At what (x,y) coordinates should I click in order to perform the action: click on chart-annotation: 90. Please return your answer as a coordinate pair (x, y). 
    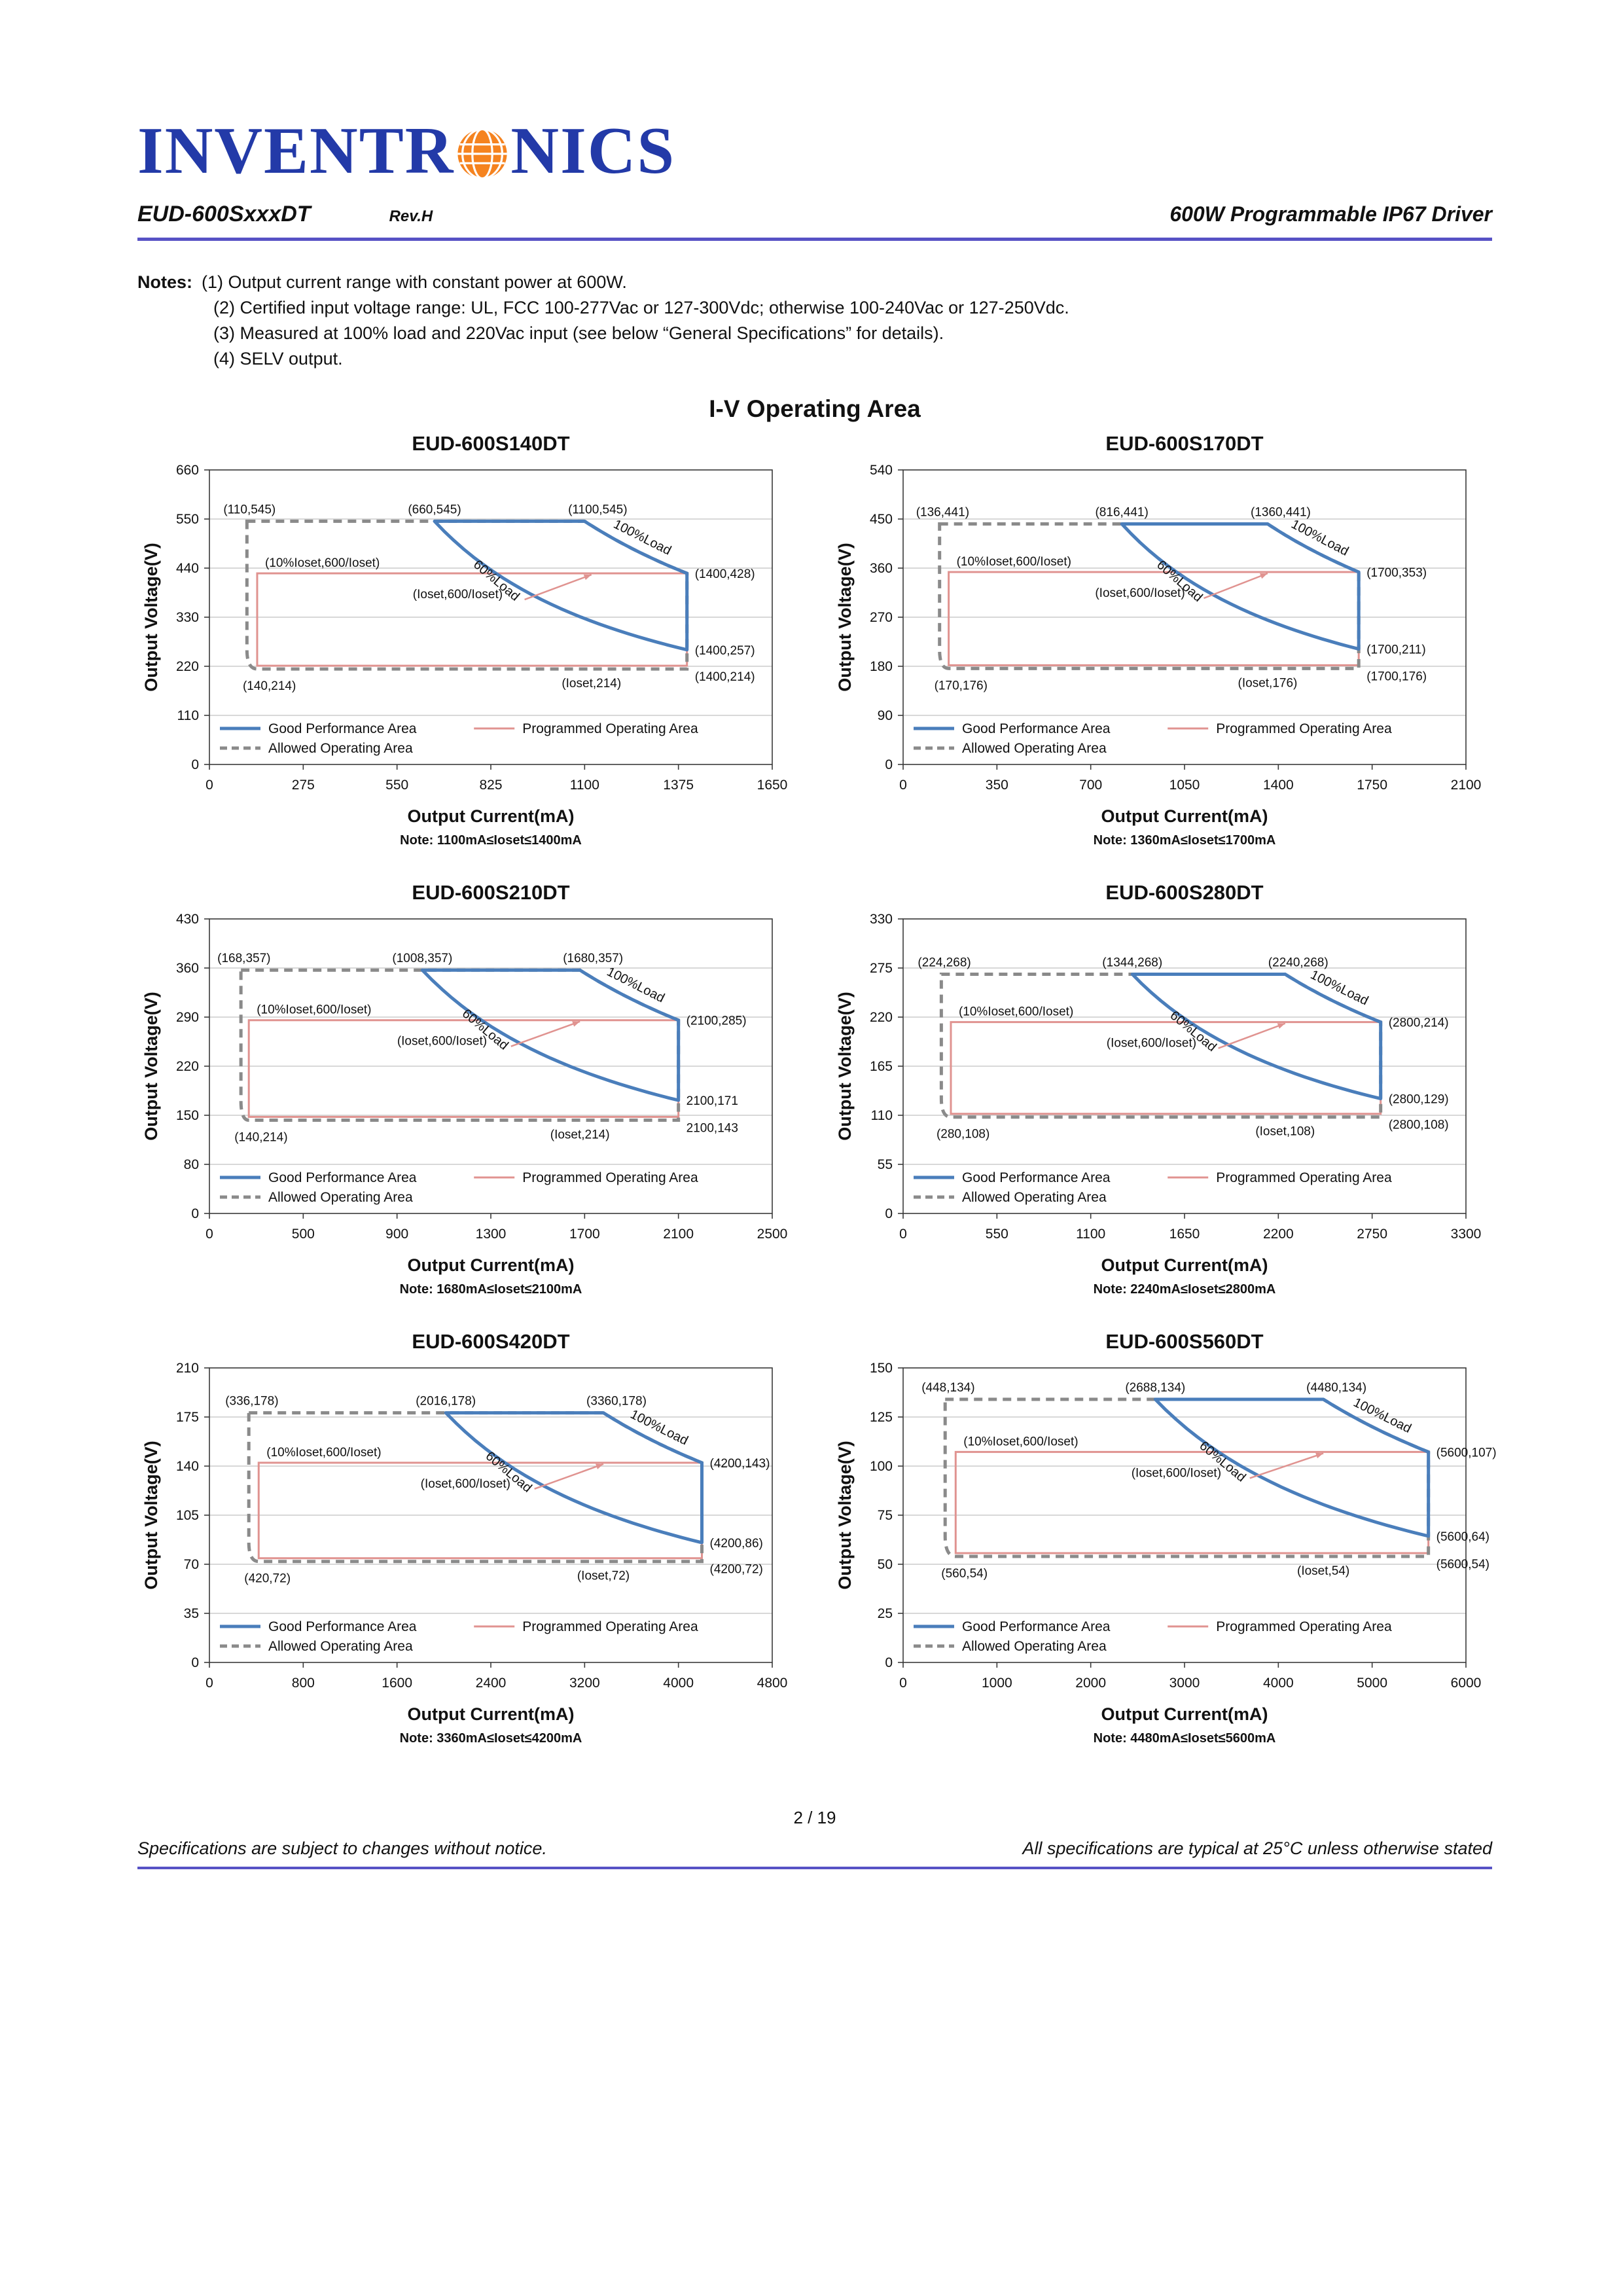
    Looking at the image, I should click on (886, 715).